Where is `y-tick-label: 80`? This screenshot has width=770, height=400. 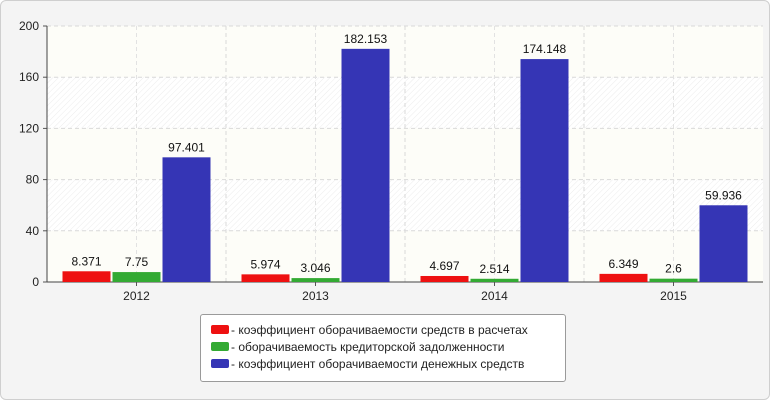 y-tick-label: 80 is located at coordinates (33, 180).